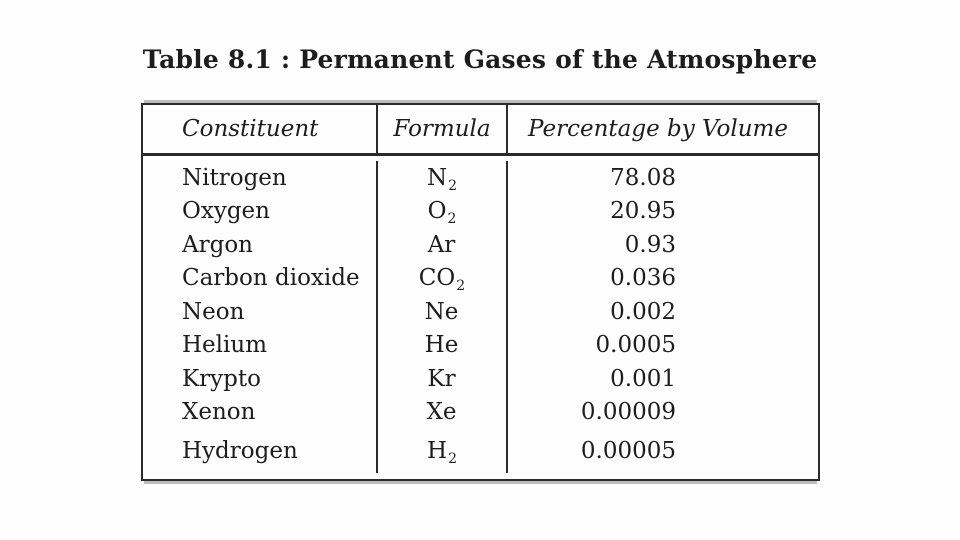  What do you see at coordinates (213, 311) in the screenshot?
I see `constituent-cell: Neon` at bounding box center [213, 311].